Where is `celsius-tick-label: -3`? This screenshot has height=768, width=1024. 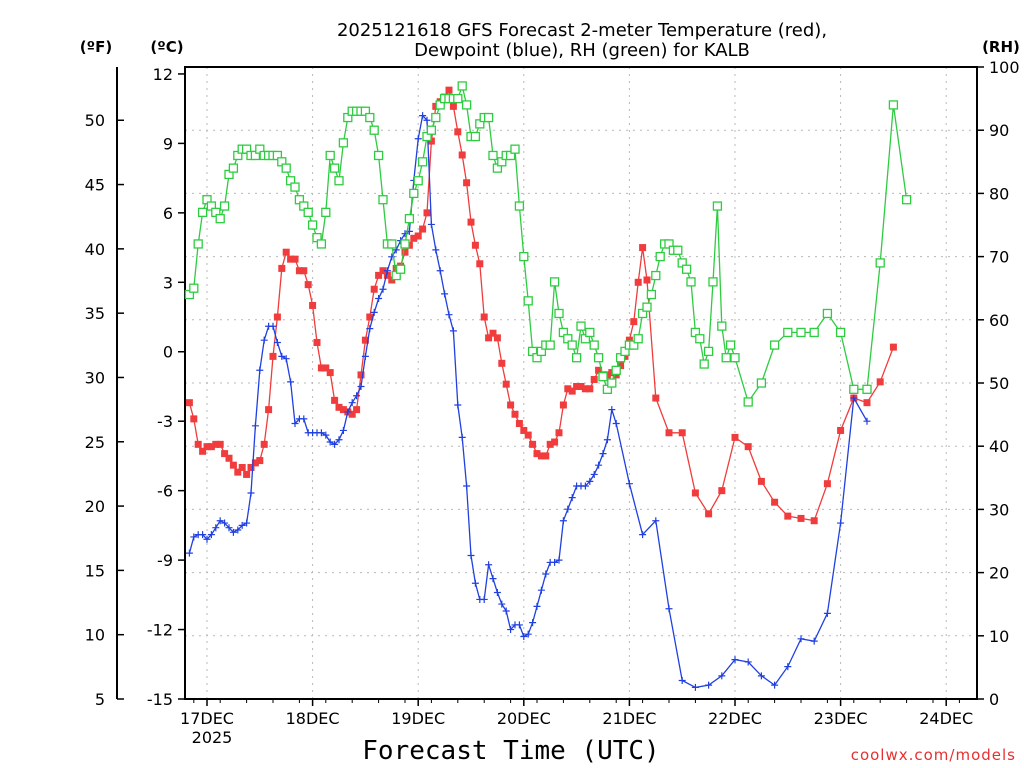
celsius-tick-label: -3 is located at coordinates (165, 421).